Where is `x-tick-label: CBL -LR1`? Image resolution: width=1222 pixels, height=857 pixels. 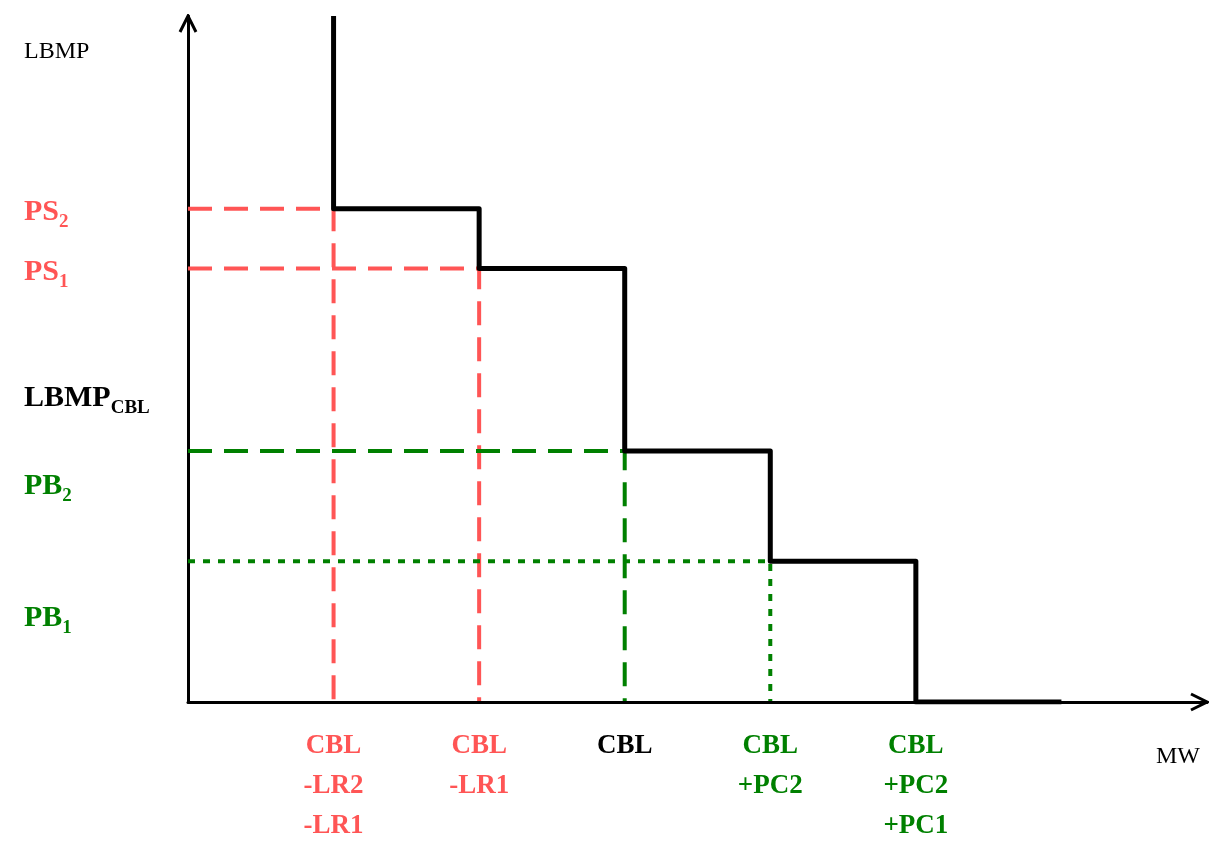
x-tick-label: CBL -LR1 is located at coordinates (479, 764).